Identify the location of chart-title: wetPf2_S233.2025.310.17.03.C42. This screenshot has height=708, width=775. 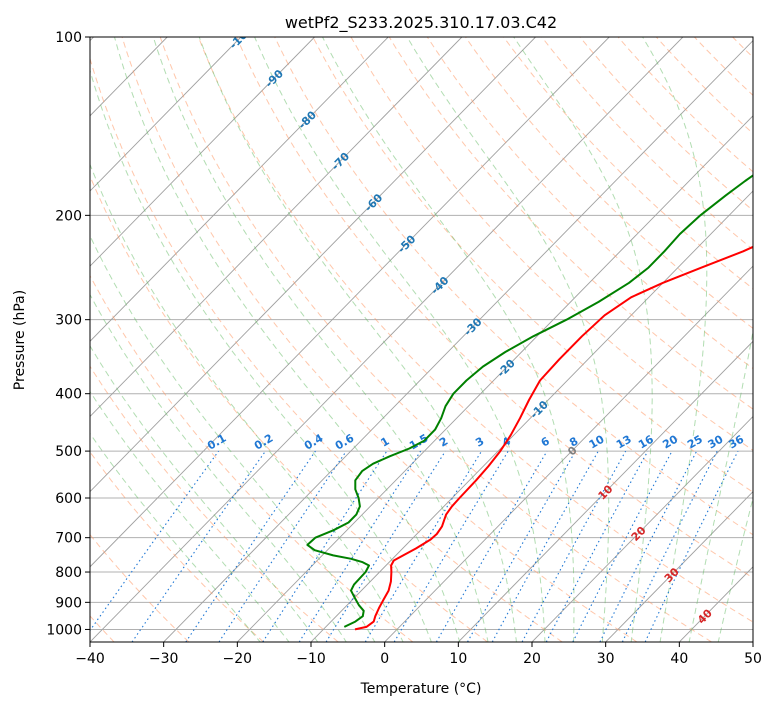
(421, 23).